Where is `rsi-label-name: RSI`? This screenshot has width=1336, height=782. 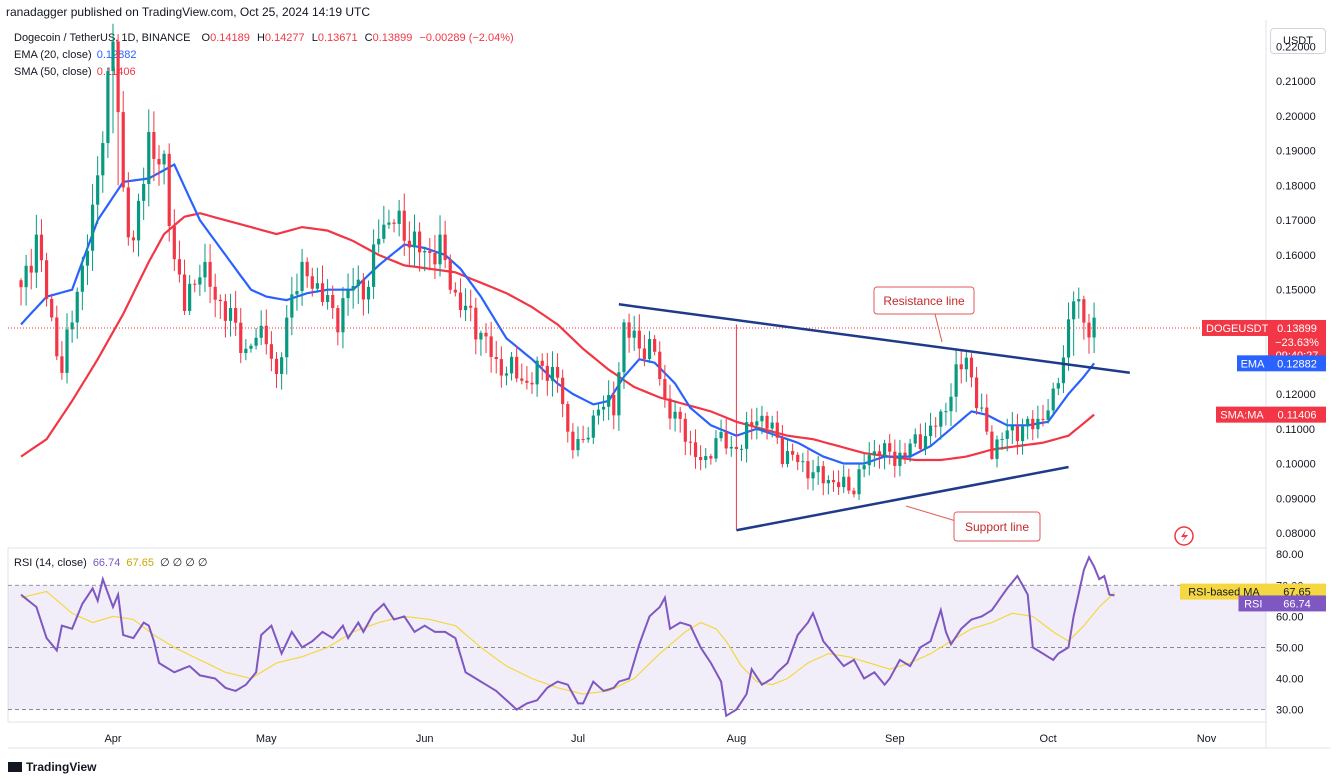 rsi-label-name: RSI is located at coordinates (1253, 604).